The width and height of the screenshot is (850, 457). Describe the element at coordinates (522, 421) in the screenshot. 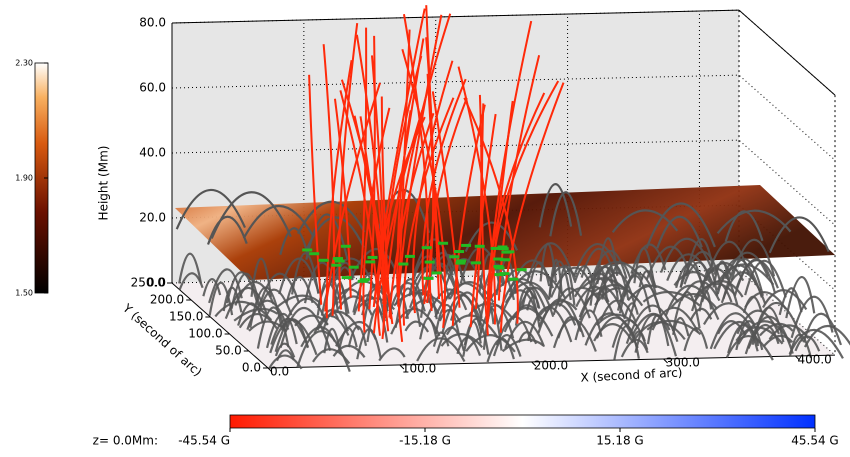

I see `field-colorbar` at that location.